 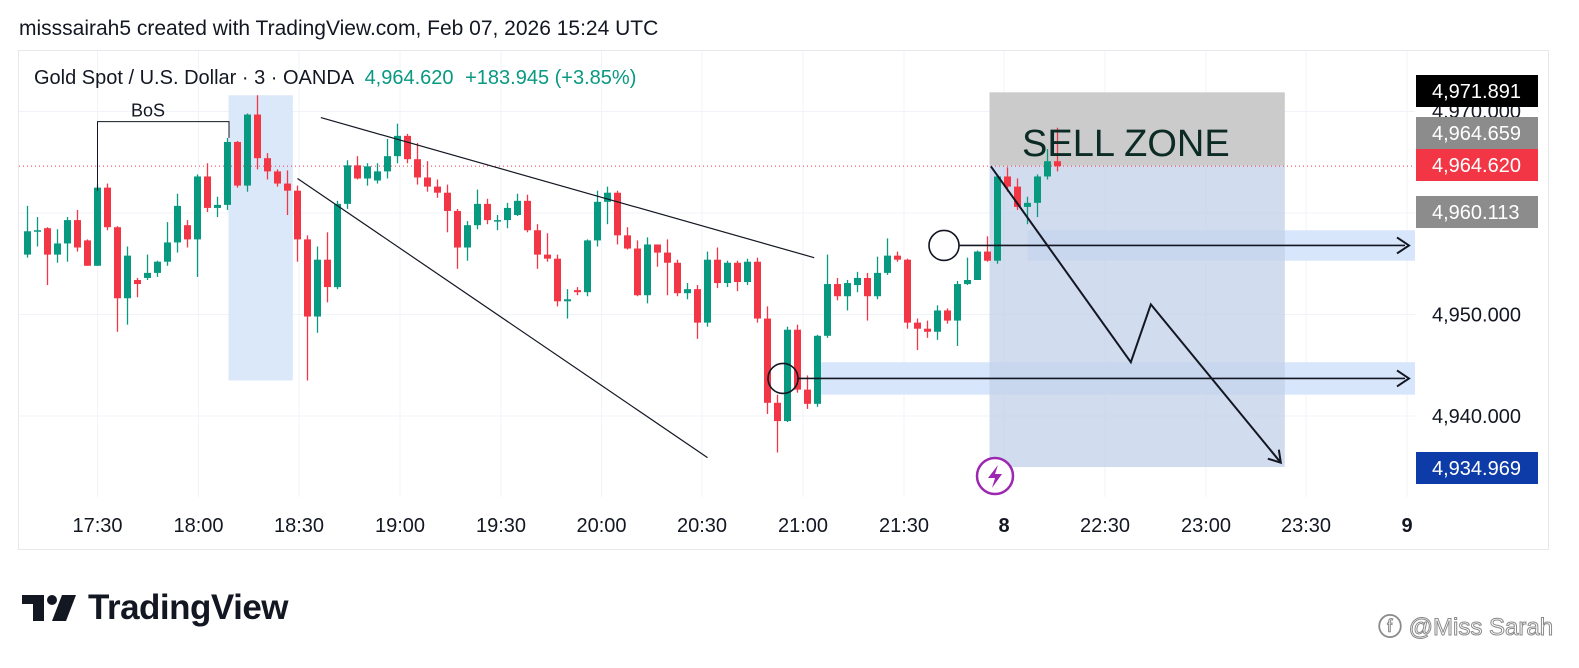 I want to click on price-badge-label: 4,934.969, so click(x=1476, y=469).